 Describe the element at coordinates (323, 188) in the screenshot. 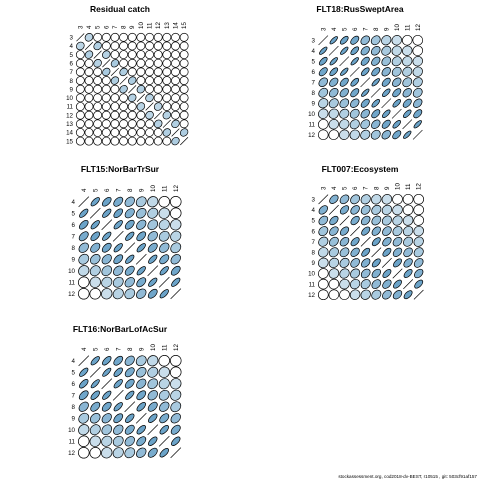

I see `column-tick-label: 3` at that location.